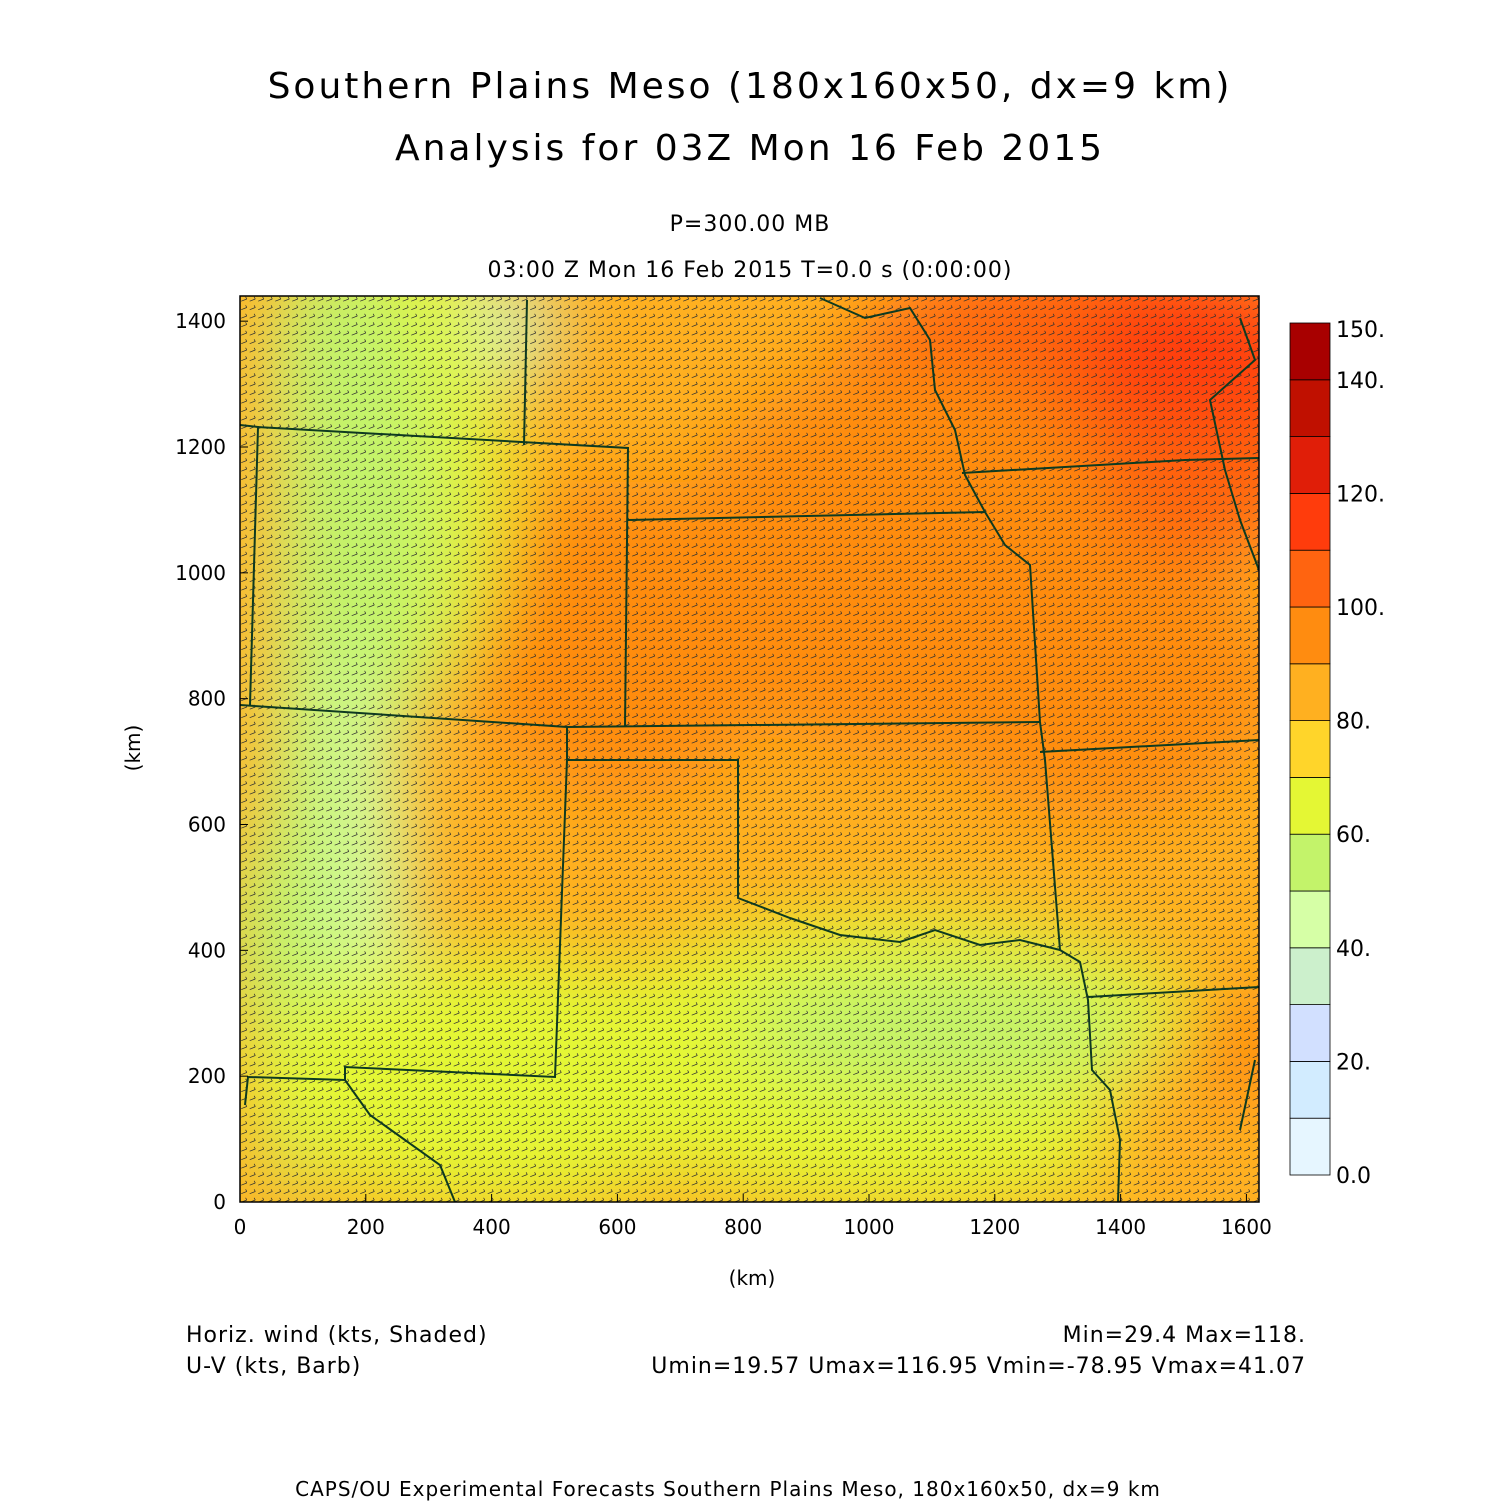 This screenshot has height=1501, width=1500. What do you see at coordinates (1360, 330) in the screenshot?
I see `colorbar-tick-label: 150.` at bounding box center [1360, 330].